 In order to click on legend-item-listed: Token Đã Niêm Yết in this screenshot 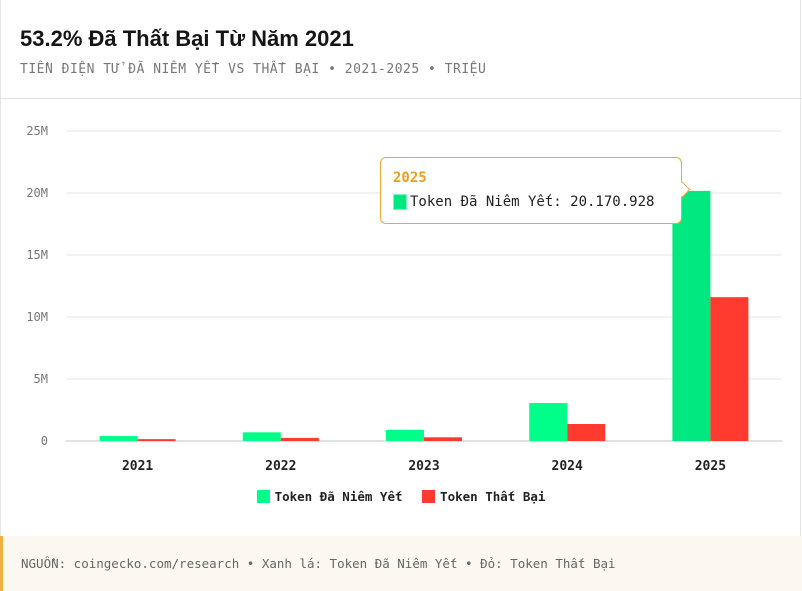, I will do `click(329, 496)`.